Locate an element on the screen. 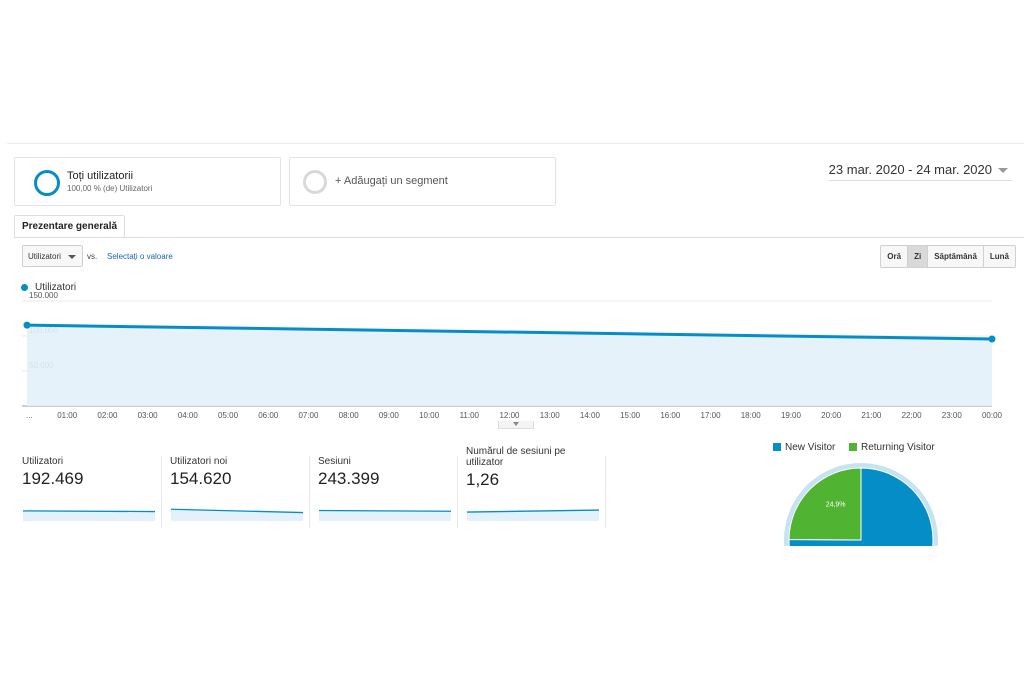 Image resolution: width=1024 pixels, height=690 pixels. kpi-users: Utilizatori 192.469 is located at coordinates (89, 491).